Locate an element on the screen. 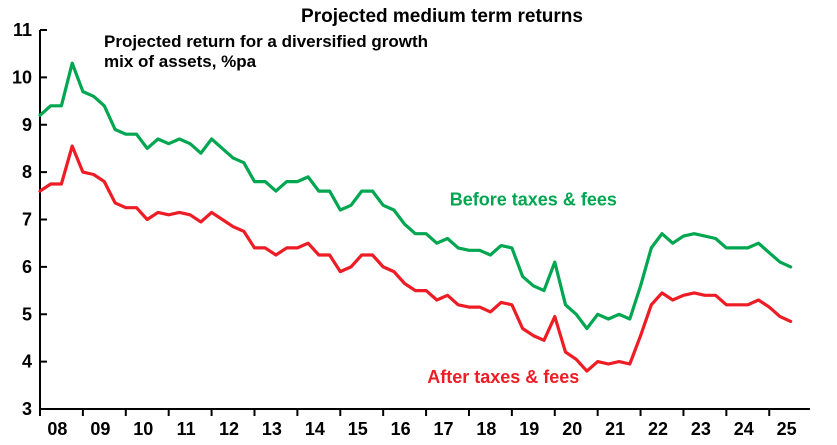  x-tick-label: 11 is located at coordinates (186, 429).